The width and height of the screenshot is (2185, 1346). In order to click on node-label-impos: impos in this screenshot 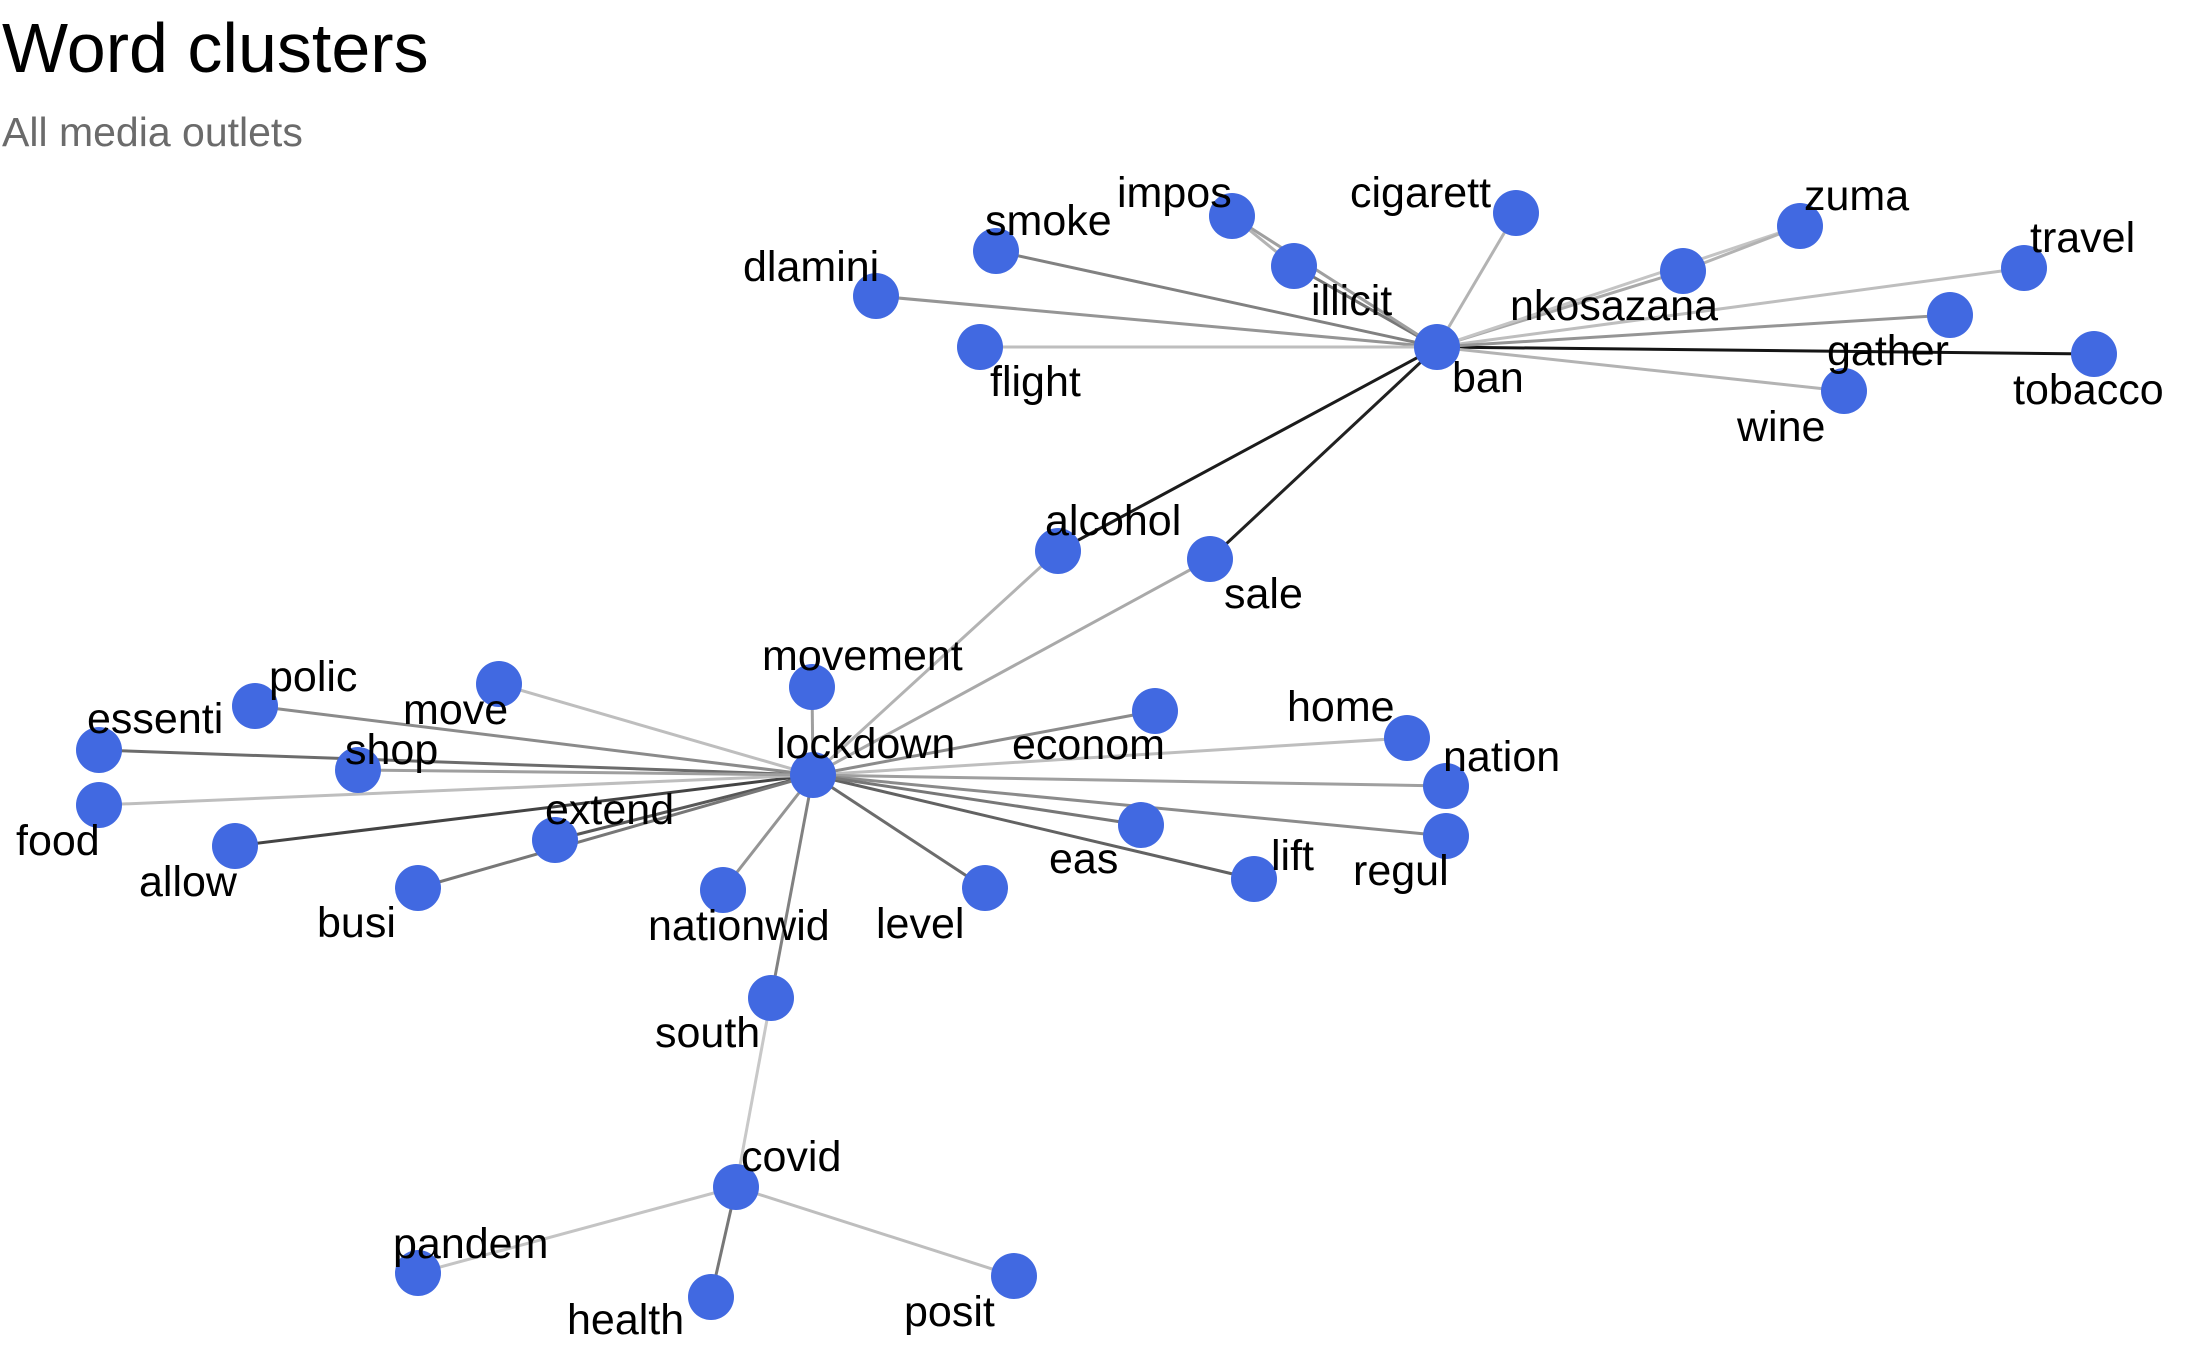, I will do `click(1174, 193)`.